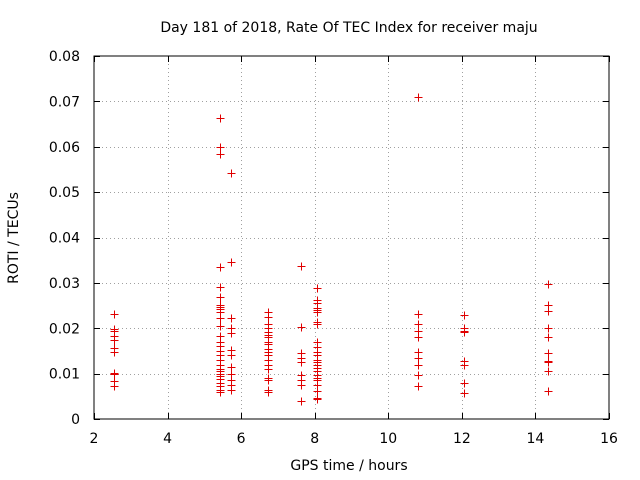 The height and width of the screenshot is (480, 640). I want to click on y-tick-label: 0.05, so click(64, 193).